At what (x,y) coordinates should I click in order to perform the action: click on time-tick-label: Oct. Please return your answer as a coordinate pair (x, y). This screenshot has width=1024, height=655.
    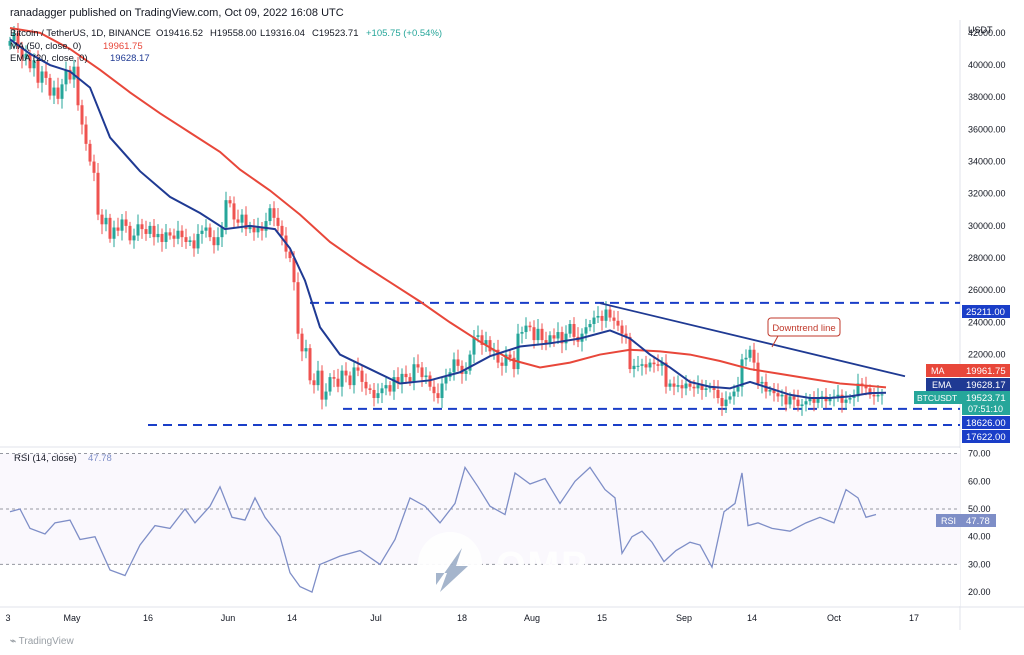
    Looking at the image, I should click on (834, 618).